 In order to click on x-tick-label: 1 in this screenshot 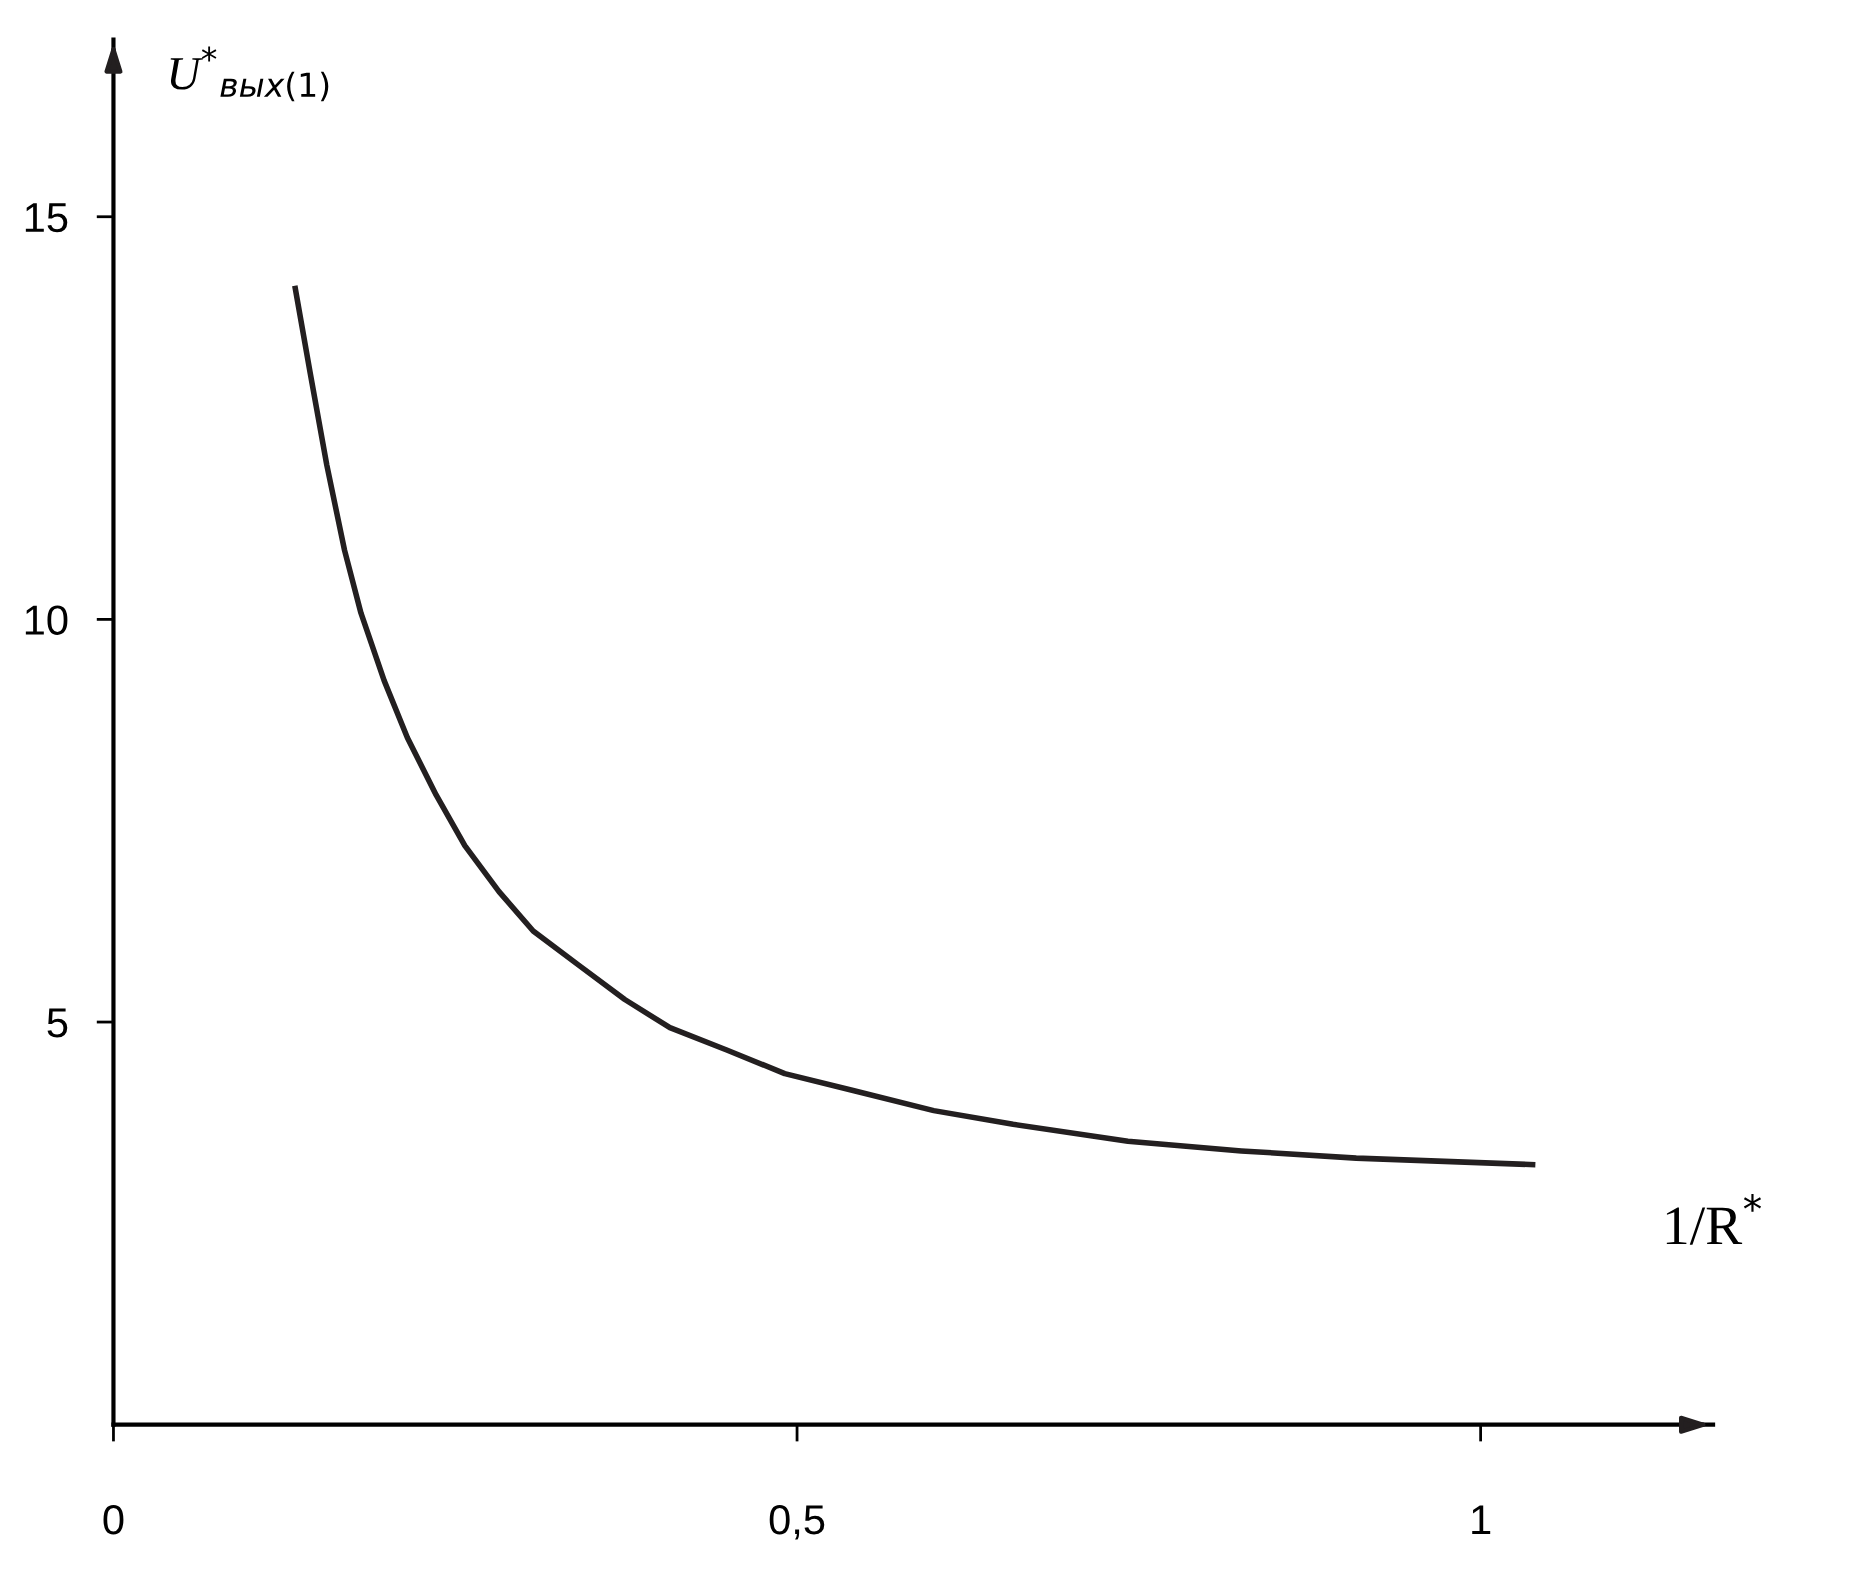, I will do `click(1481, 1520)`.